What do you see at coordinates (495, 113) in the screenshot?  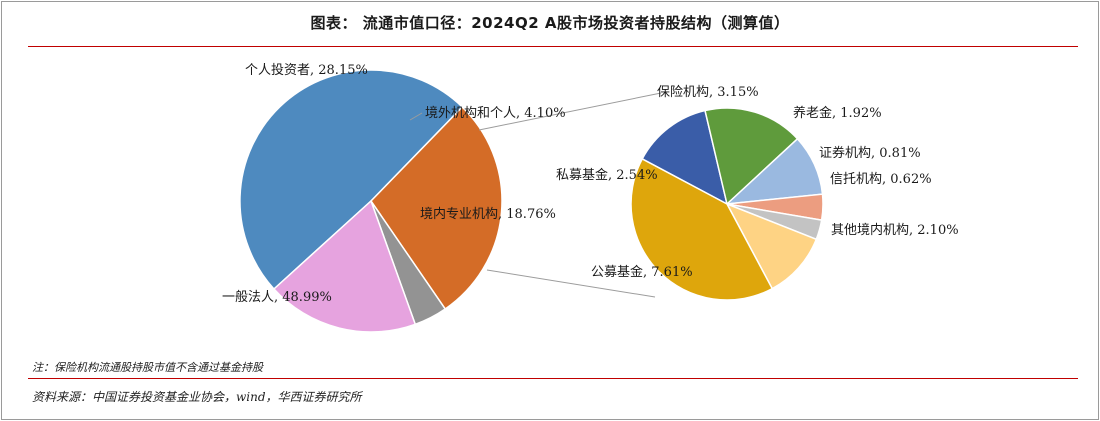 I see `main-slice-label-2: 境外机构和个人, 4.10%` at bounding box center [495, 113].